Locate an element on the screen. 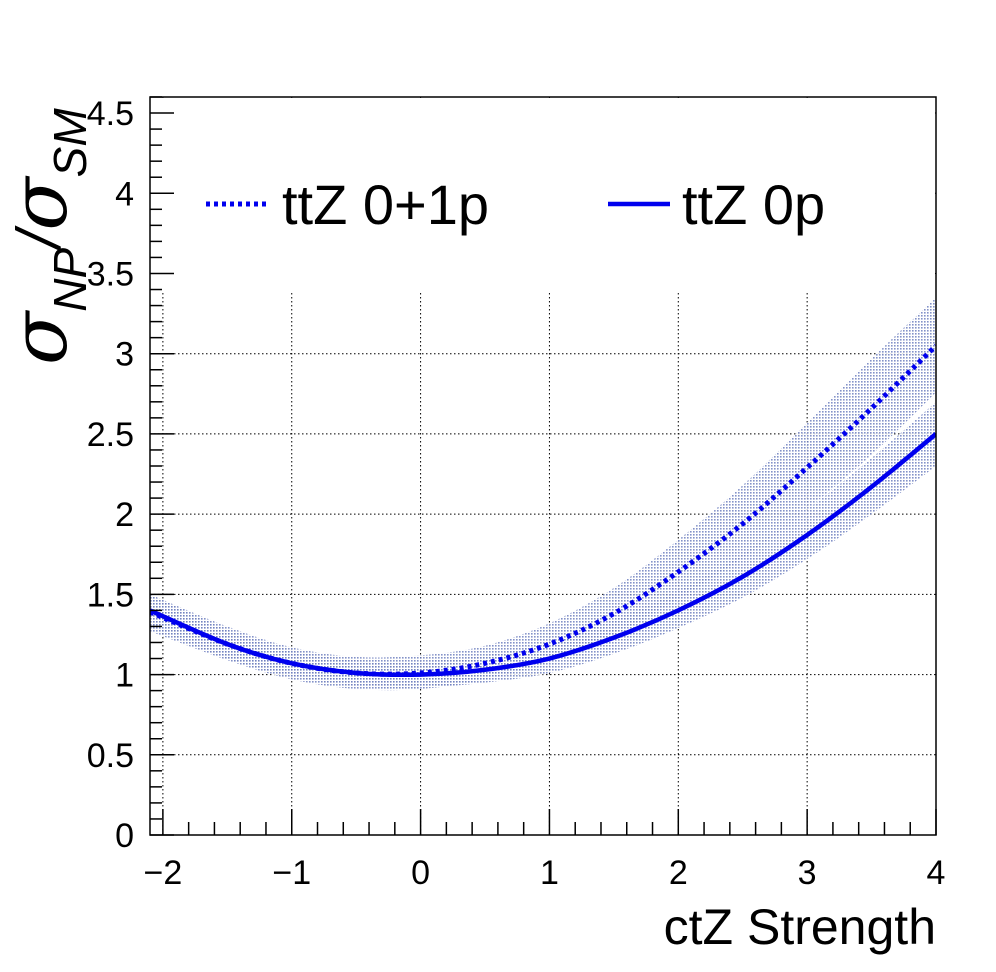  y-tick-label: 1 is located at coordinates (124, 676).